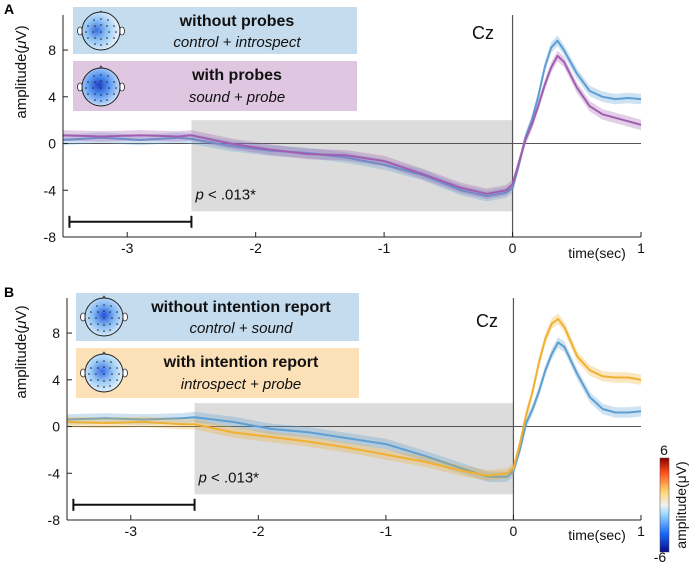 Image resolution: width=693 pixels, height=565 pixels. I want to click on legend-subtitle: control + sound, so click(242, 328).